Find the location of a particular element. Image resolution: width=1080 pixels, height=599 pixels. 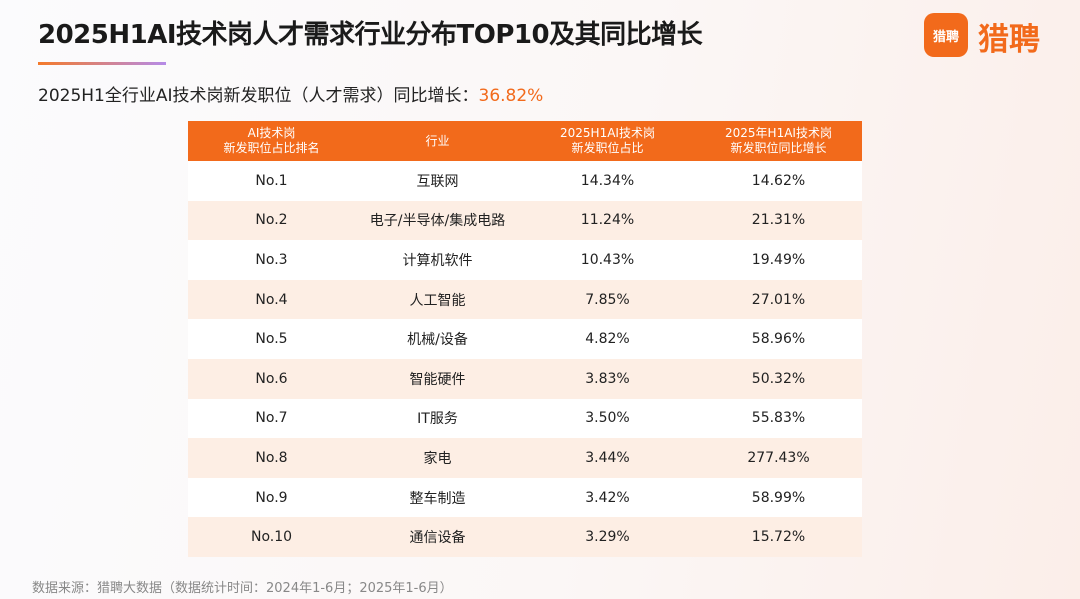

table-cell: No.3 is located at coordinates (271, 260).